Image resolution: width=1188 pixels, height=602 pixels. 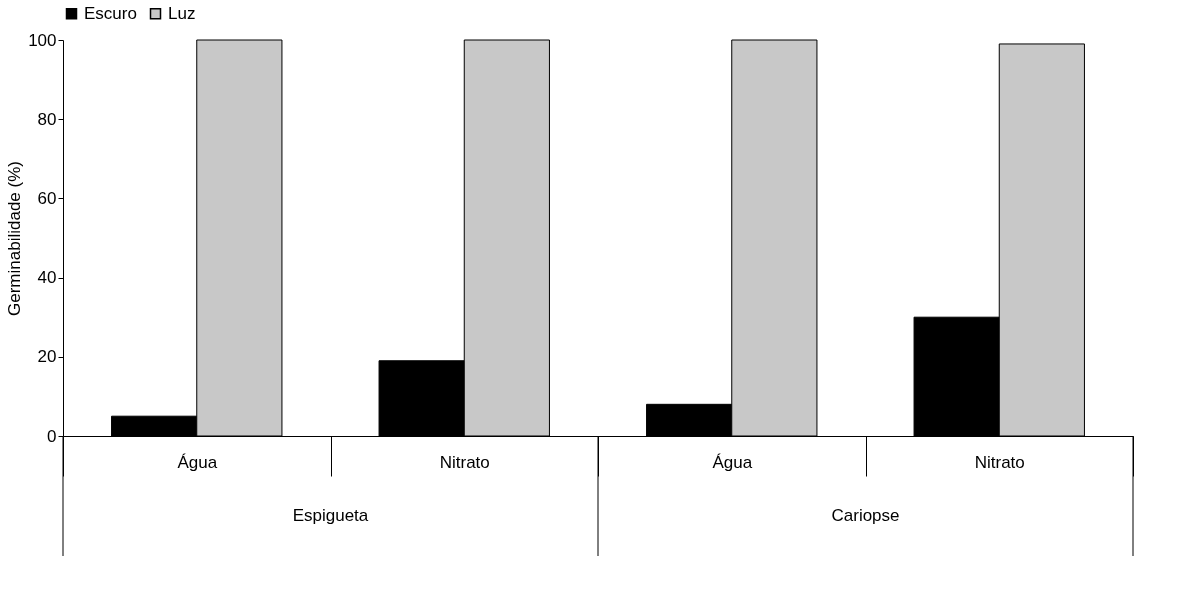 I want to click on y-tick-label: 100, so click(x=42, y=40).